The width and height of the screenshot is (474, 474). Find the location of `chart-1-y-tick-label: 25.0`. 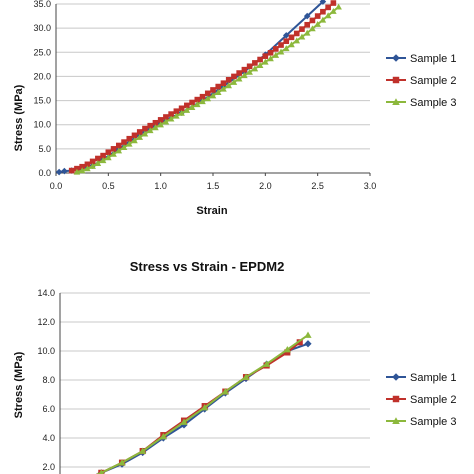

chart-1-y-tick-label: 25.0 is located at coordinates (42, 52).